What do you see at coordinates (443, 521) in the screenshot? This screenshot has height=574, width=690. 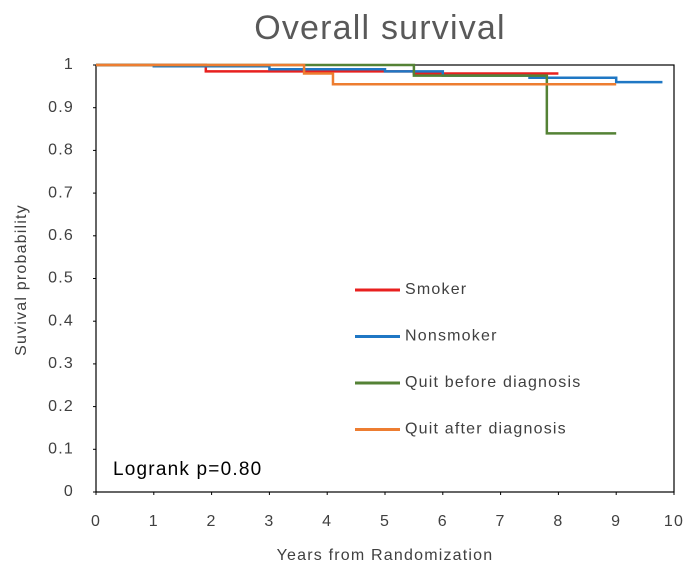 I see `x-tick-label: 6` at bounding box center [443, 521].